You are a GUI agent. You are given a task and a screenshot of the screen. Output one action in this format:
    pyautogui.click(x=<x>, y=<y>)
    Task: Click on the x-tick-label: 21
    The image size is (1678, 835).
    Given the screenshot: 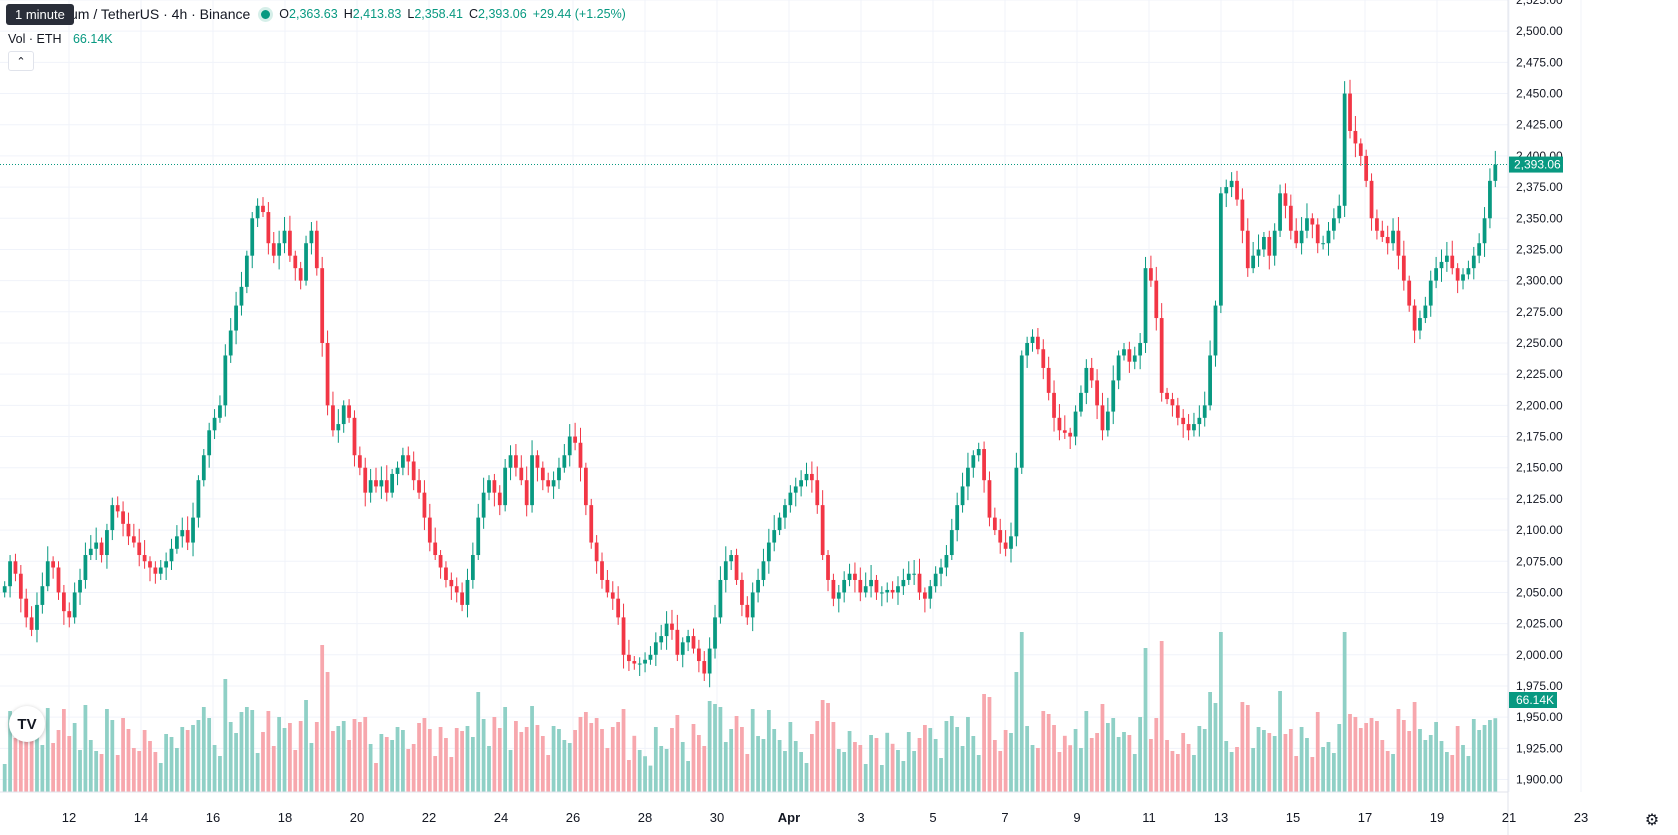 What is the action you would take?
    pyautogui.click(x=1509, y=817)
    